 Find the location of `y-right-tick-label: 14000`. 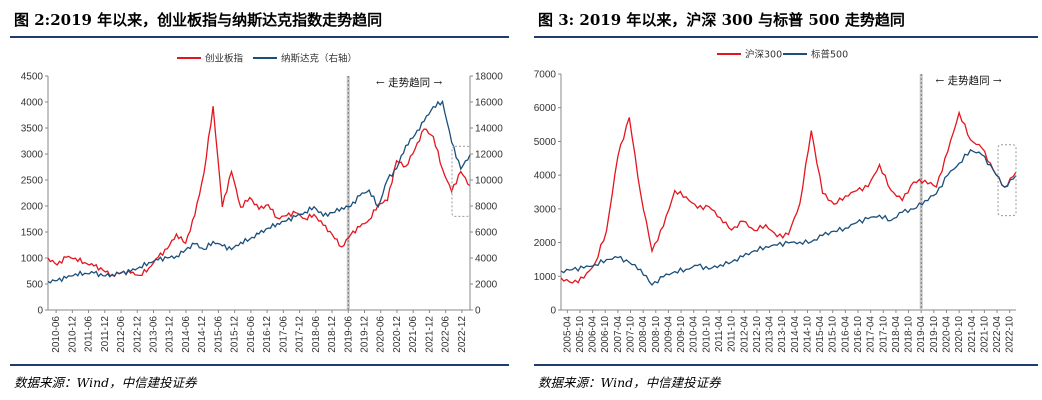

y-right-tick-label: 14000 is located at coordinates (489, 129).